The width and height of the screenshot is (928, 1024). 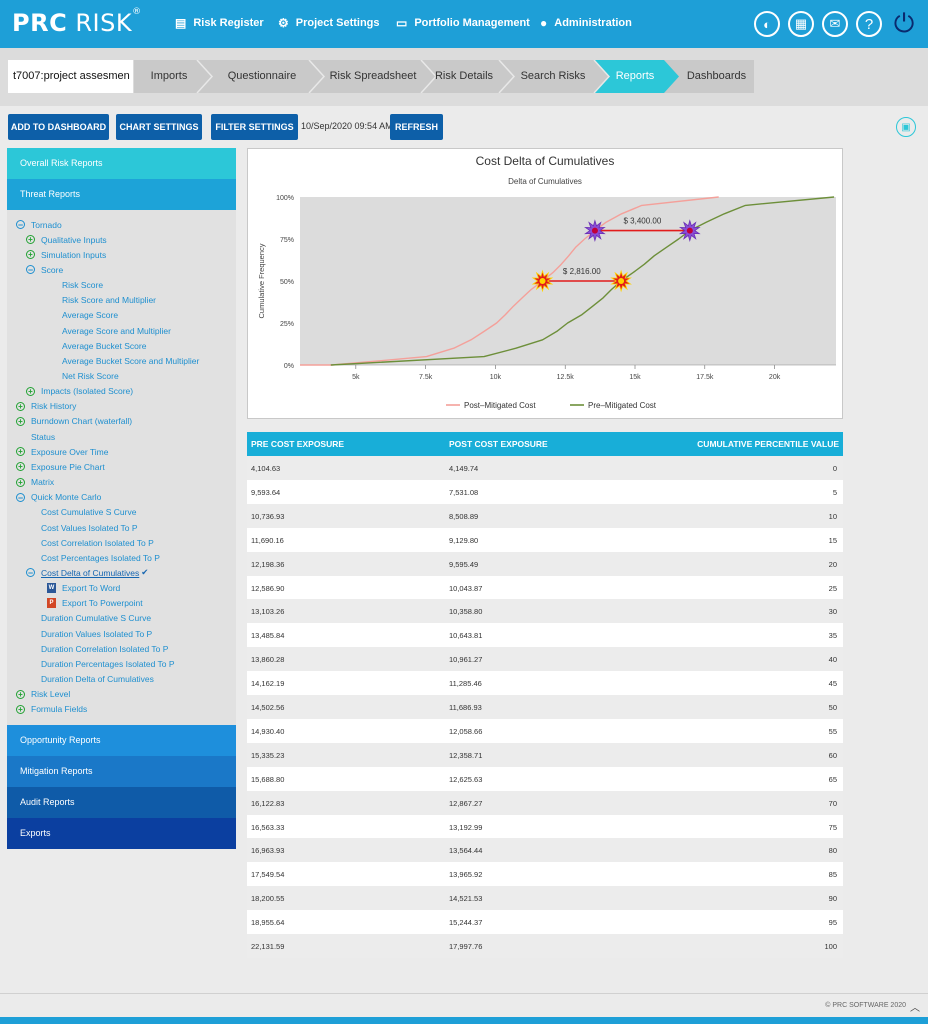 What do you see at coordinates (66, 239) in the screenshot?
I see `tree-item: + Qualitative Inputs` at bounding box center [66, 239].